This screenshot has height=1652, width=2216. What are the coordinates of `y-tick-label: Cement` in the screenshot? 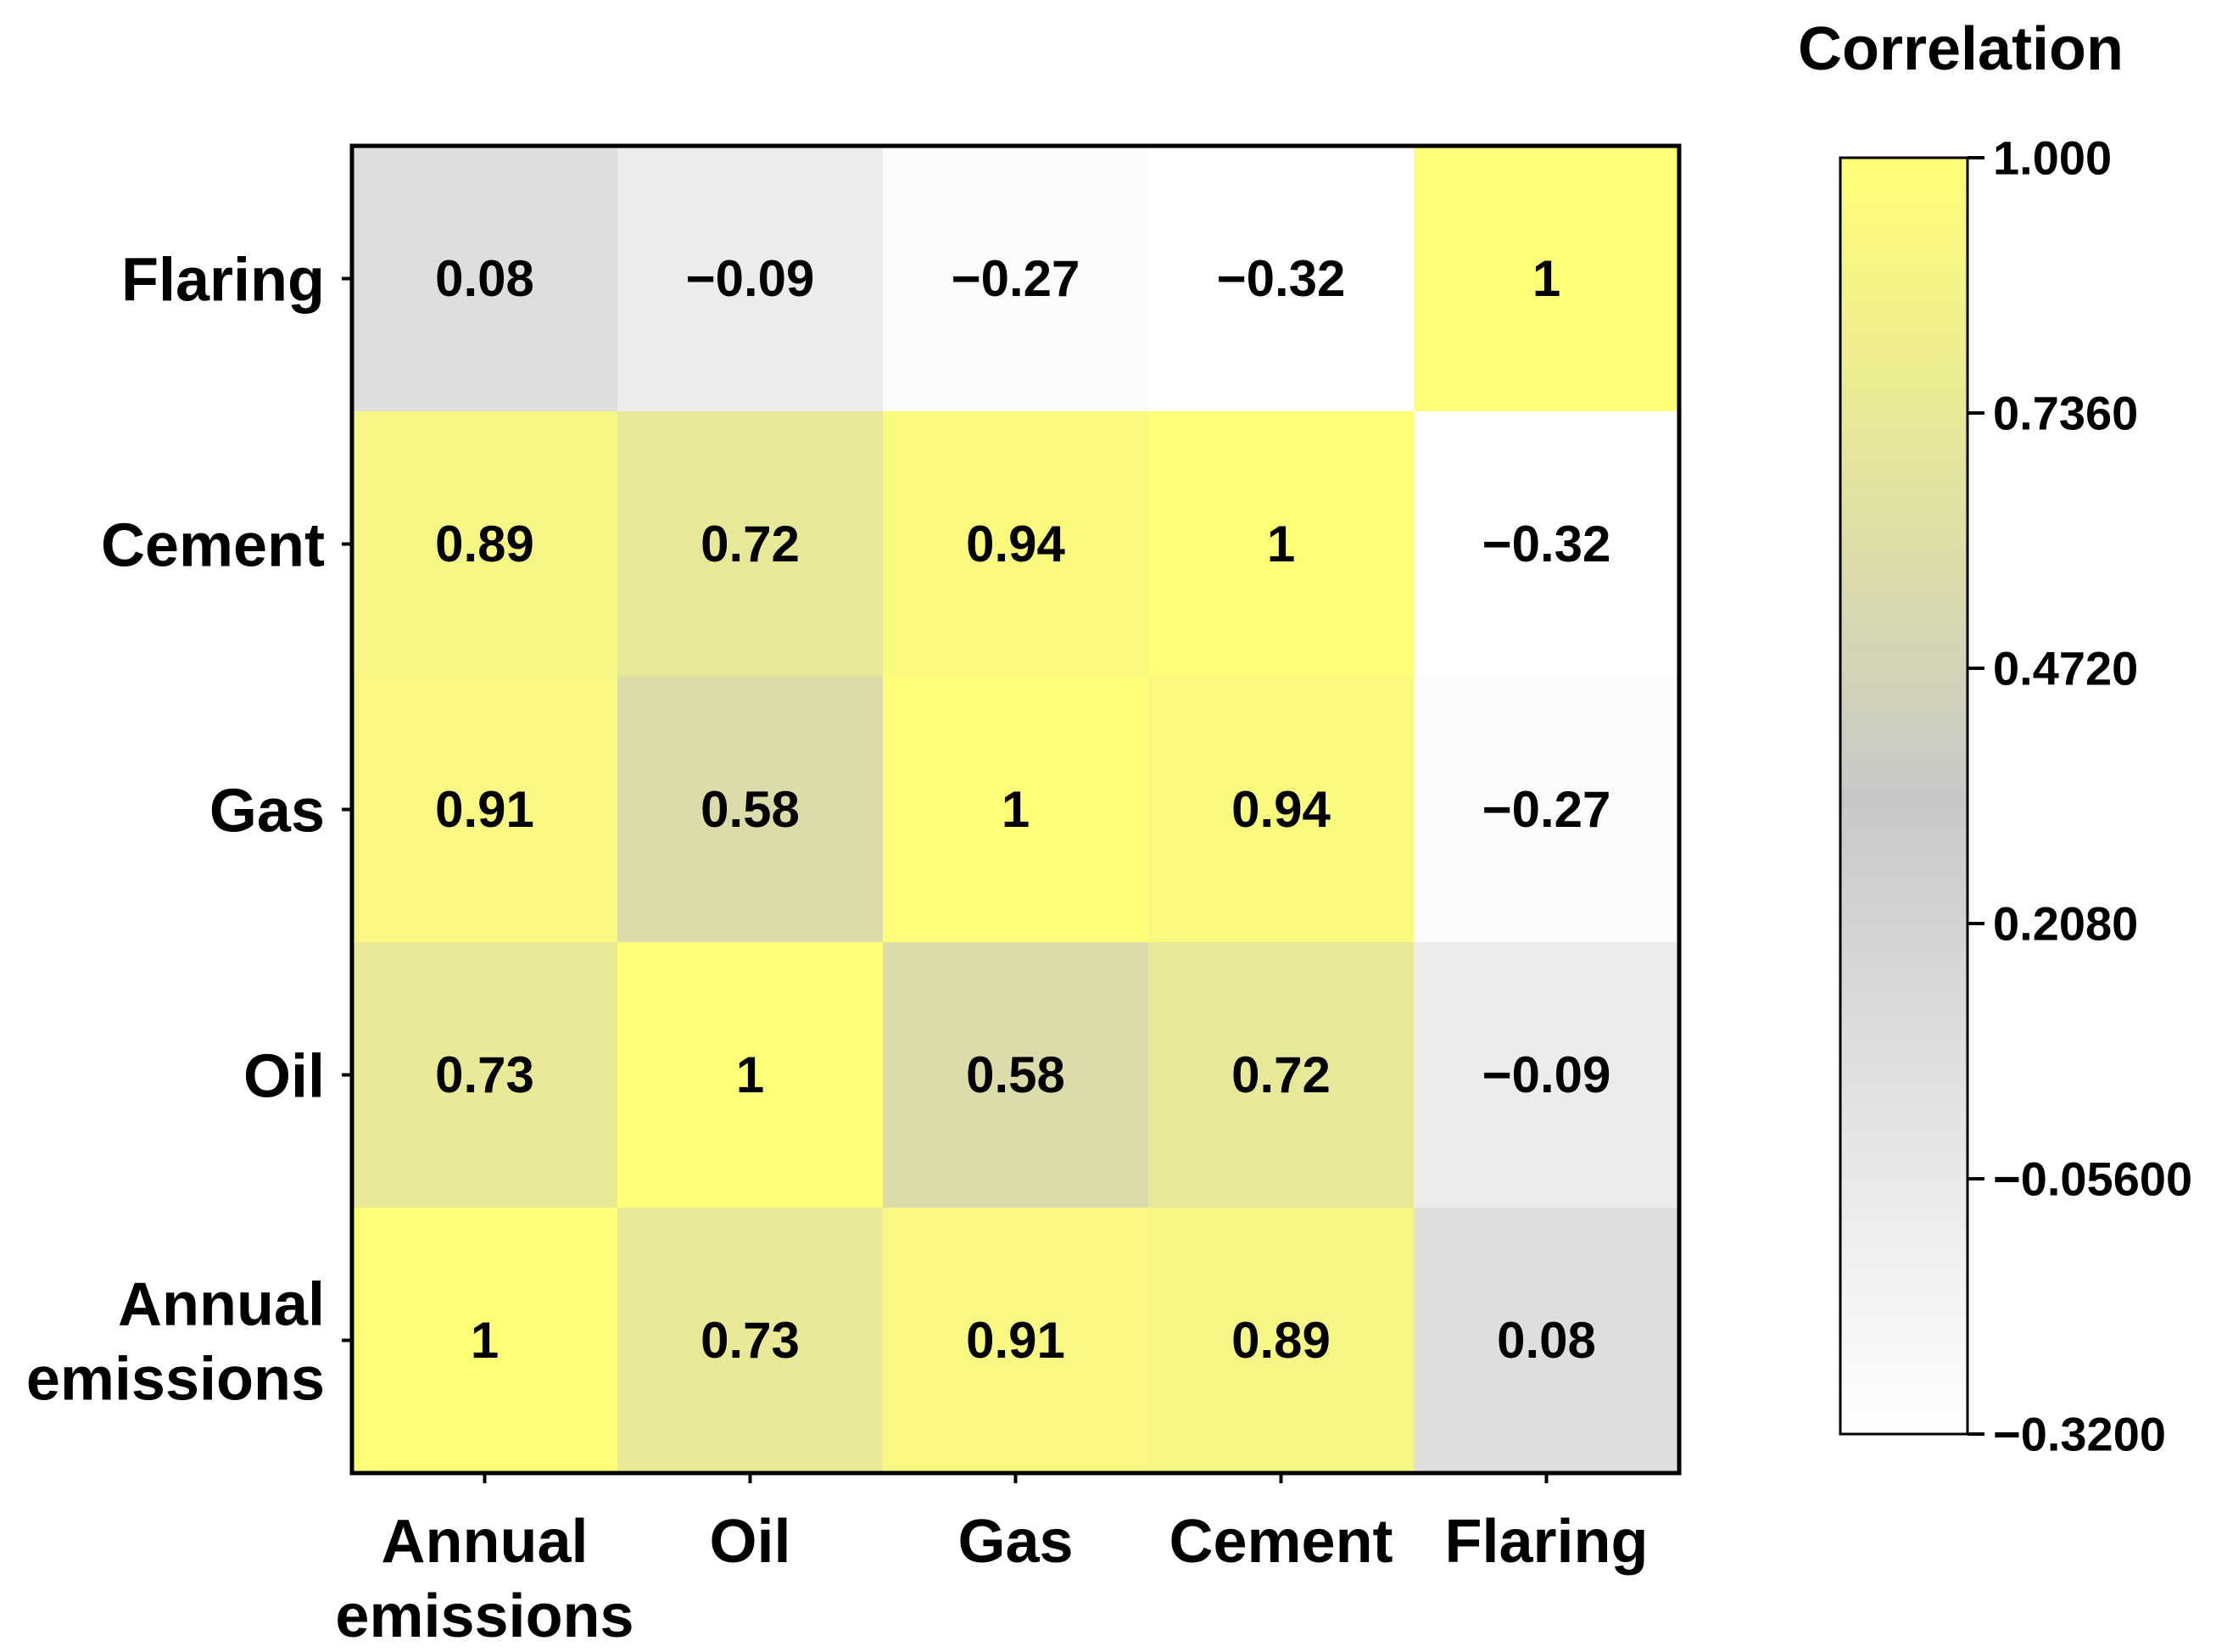 It's located at (213, 546).